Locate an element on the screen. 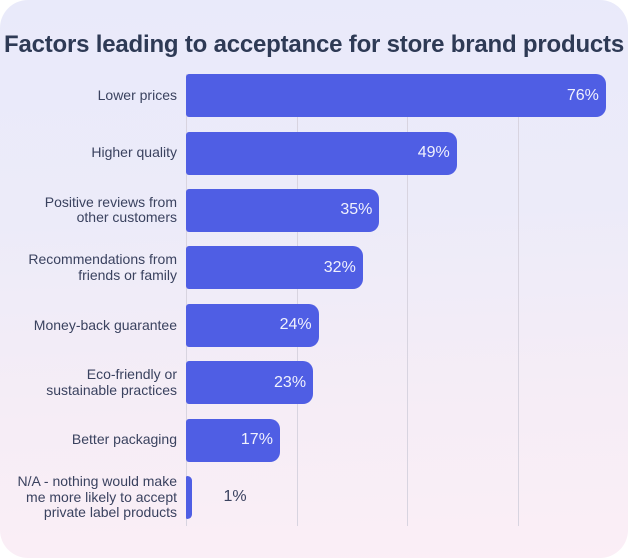 The width and height of the screenshot is (628, 558). category-label-line: Positive reviews from is located at coordinates (110, 201).